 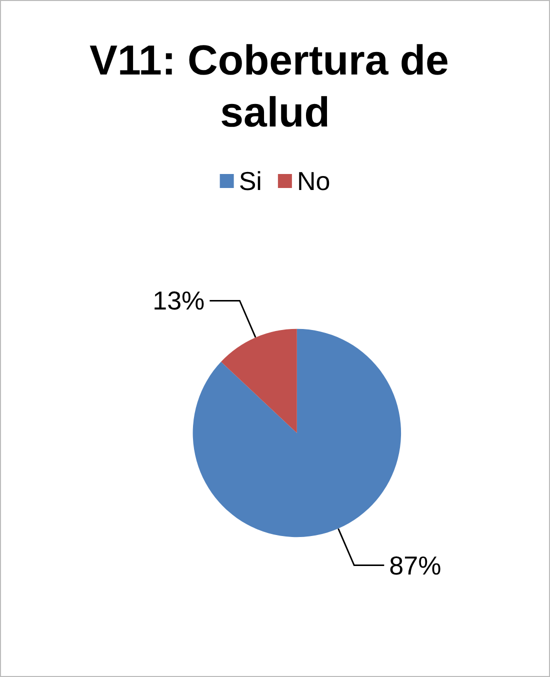 I want to click on legend-label: No, so click(x=313, y=181).